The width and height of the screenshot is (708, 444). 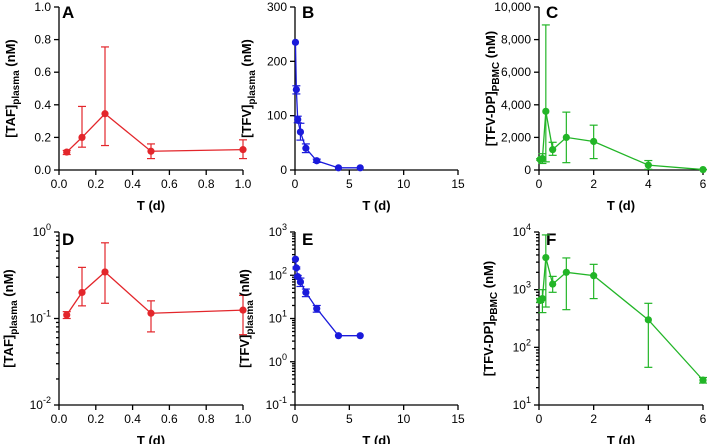 What do you see at coordinates (404, 184) in the screenshot?
I see `x-tick-label: 10` at bounding box center [404, 184].